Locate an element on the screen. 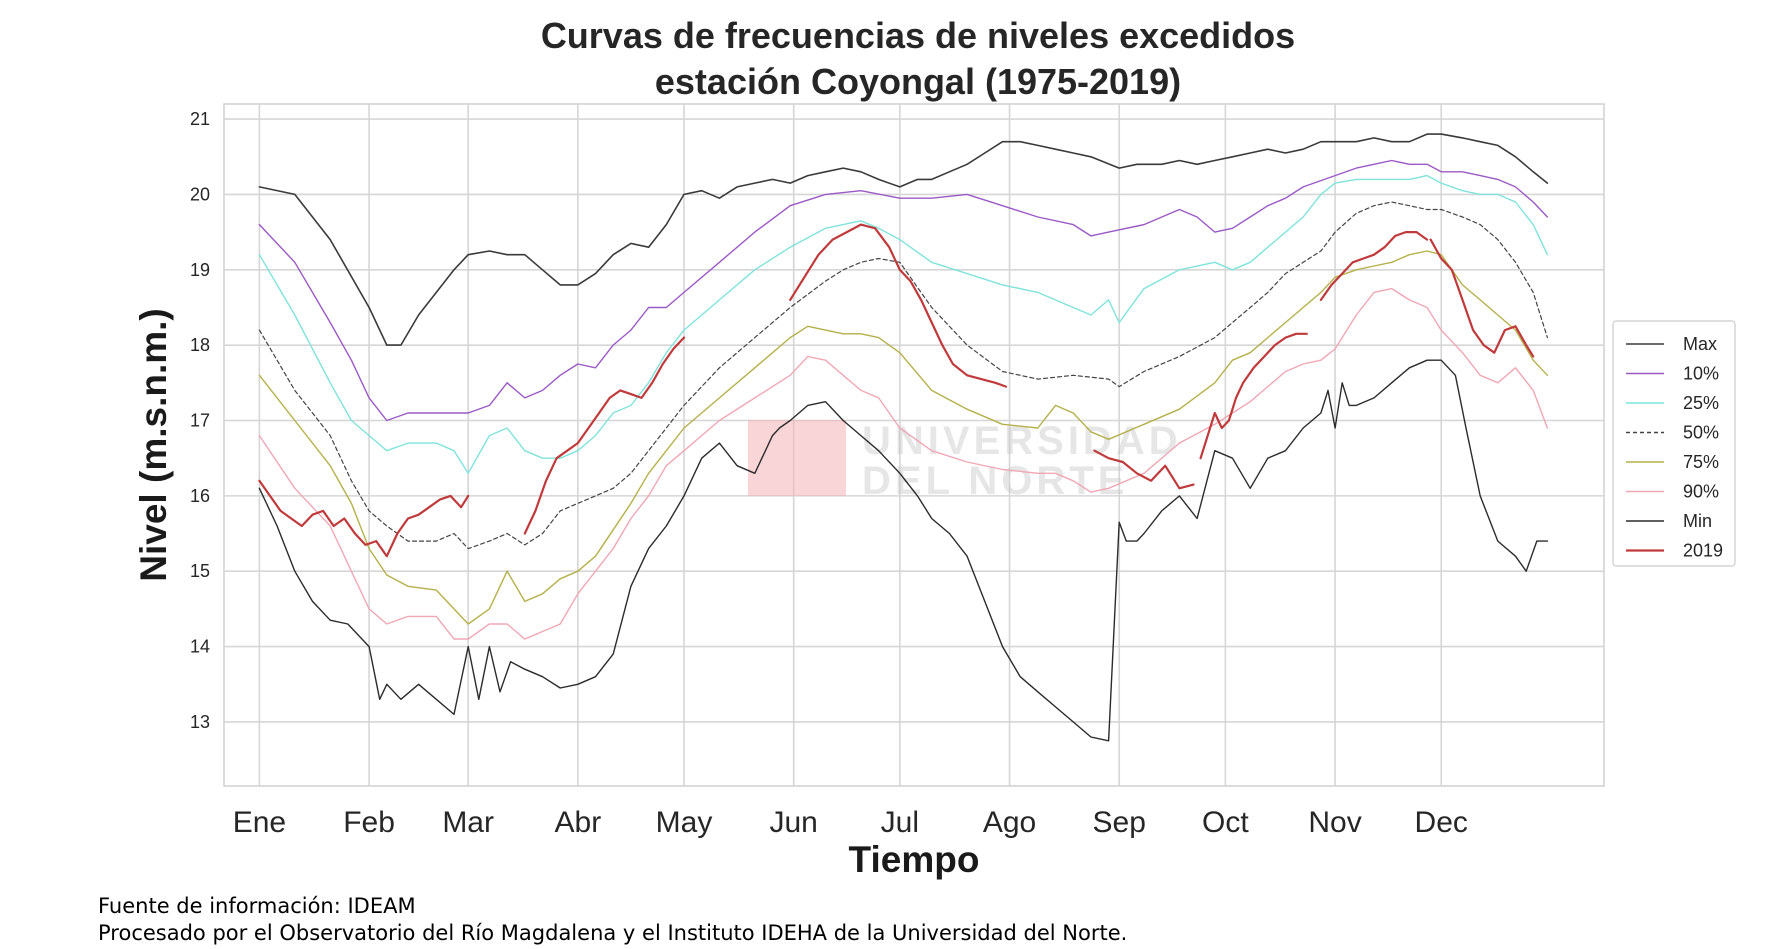 The height and width of the screenshot is (949, 1776). legend: Max 10% 25% 50% 75% 90% Min 2019 is located at coordinates (1674, 443).